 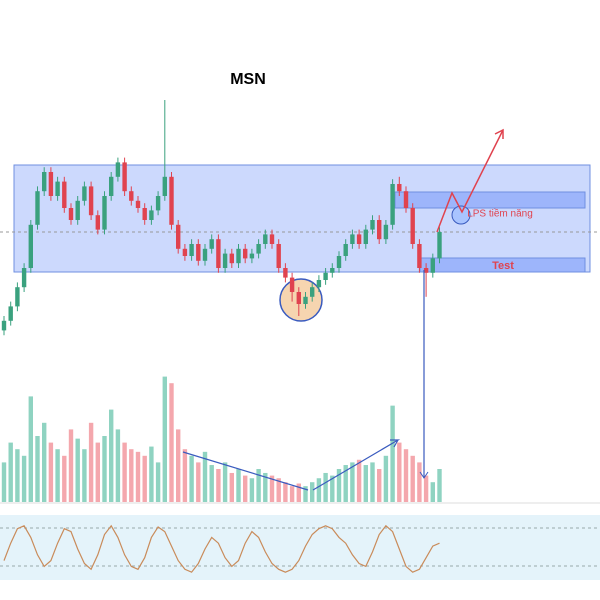 What do you see at coordinates (470, 181) in the screenshot?
I see `projection-arrow` at bounding box center [470, 181].